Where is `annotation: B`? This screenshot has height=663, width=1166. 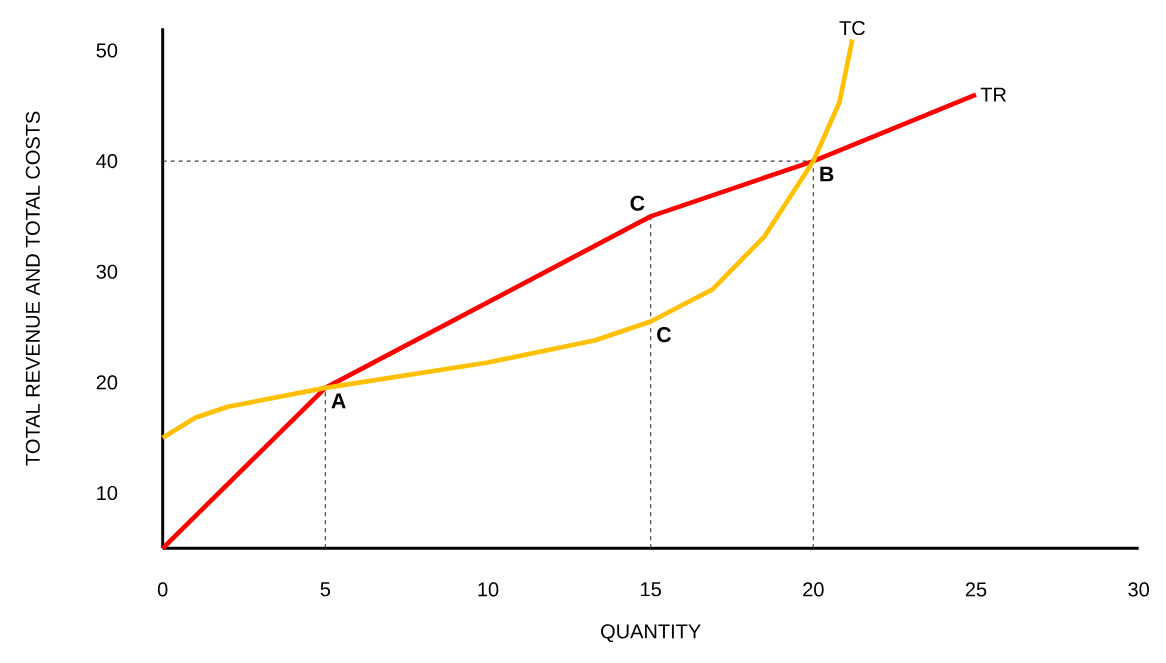
annotation: B is located at coordinates (827, 174).